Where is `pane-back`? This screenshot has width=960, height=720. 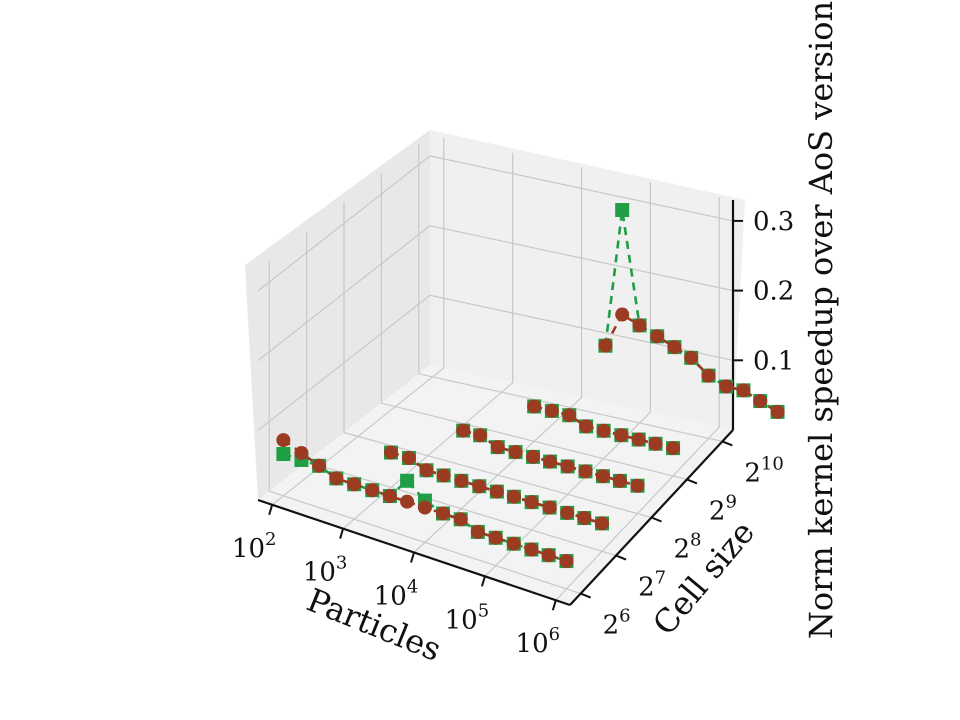 pane-back is located at coordinates (587, 280).